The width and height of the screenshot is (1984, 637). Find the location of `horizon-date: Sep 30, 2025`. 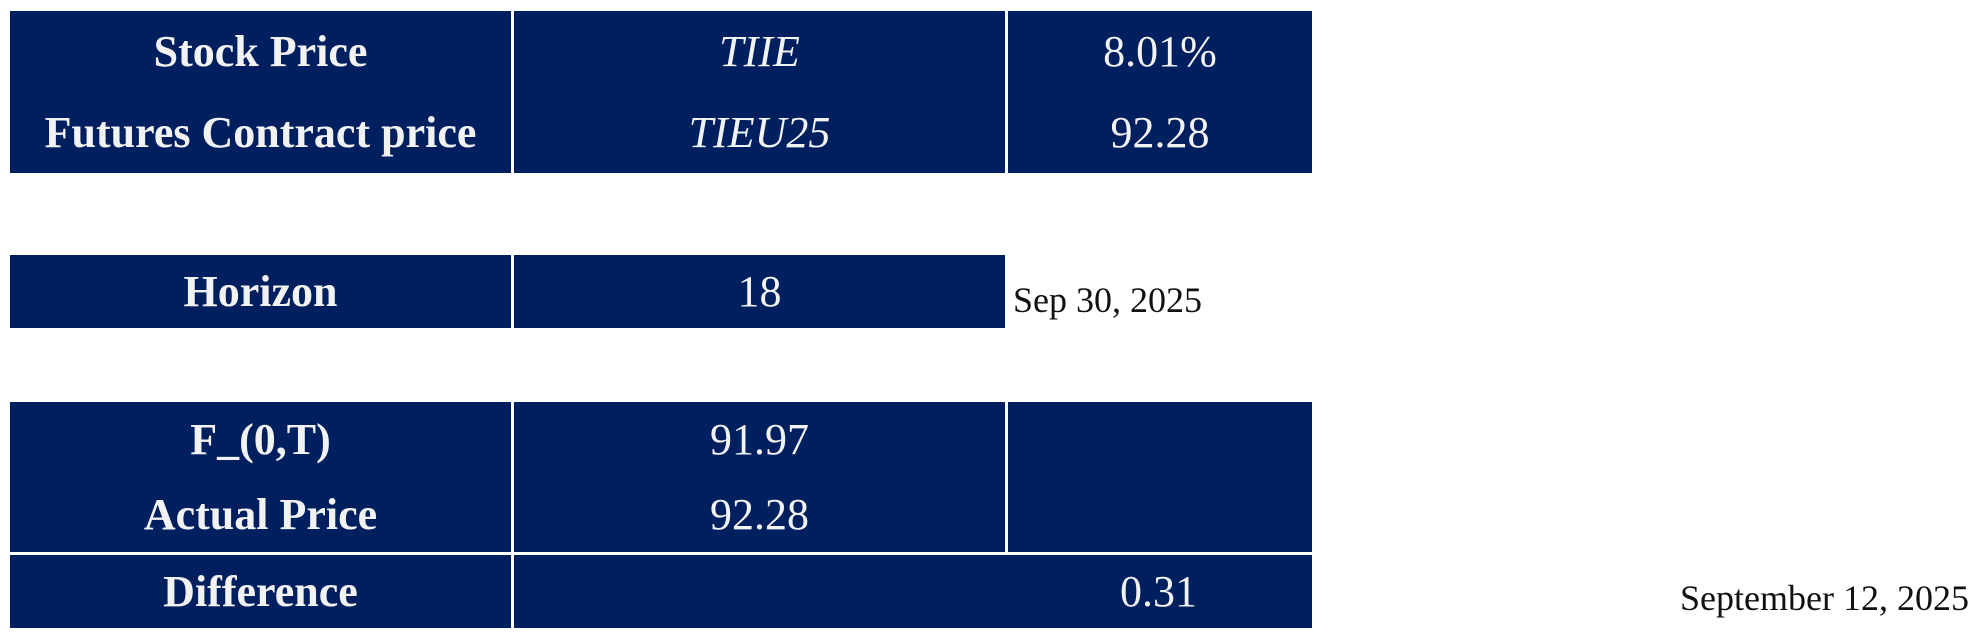

horizon-date: Sep 30, 2025 is located at coordinates (1107, 300).